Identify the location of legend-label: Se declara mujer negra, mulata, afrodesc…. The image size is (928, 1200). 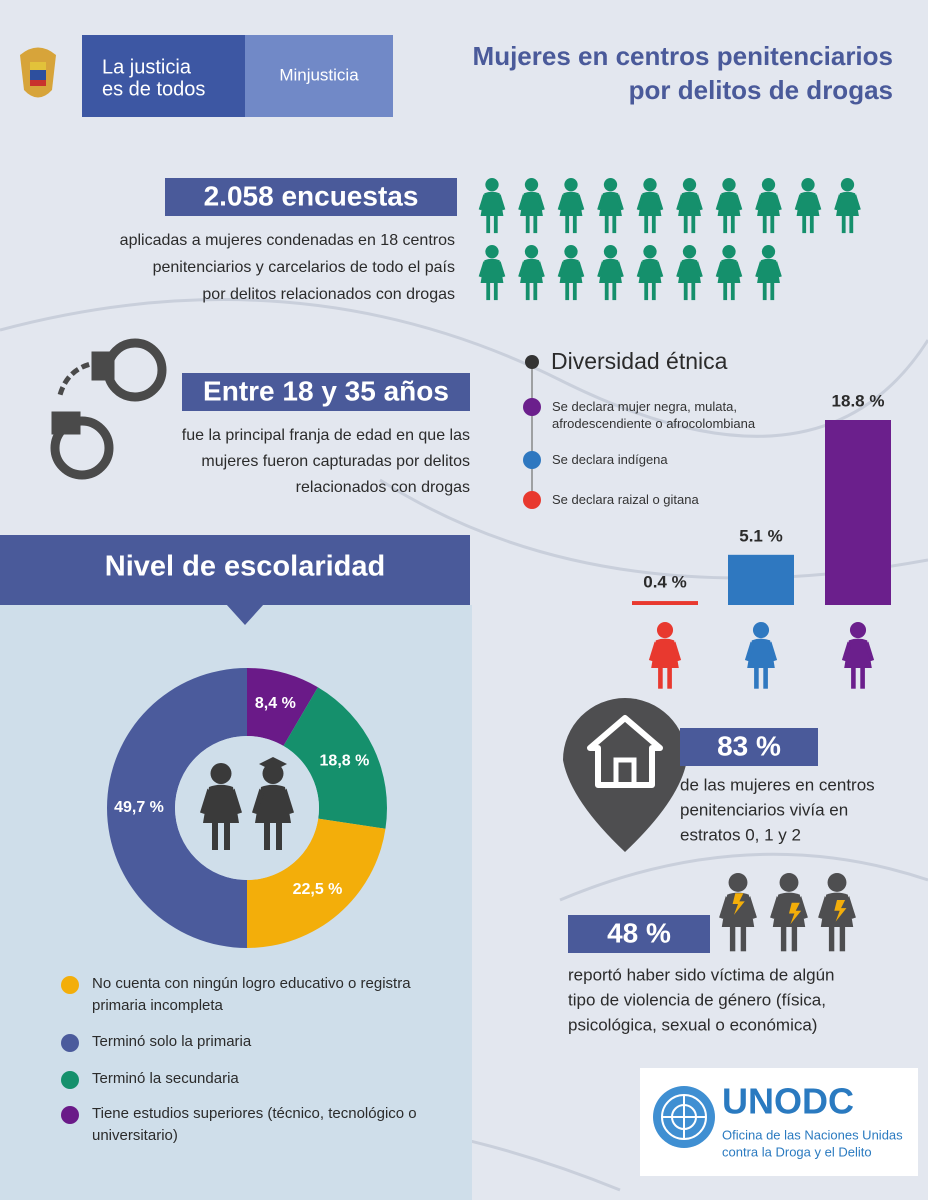
(654, 415).